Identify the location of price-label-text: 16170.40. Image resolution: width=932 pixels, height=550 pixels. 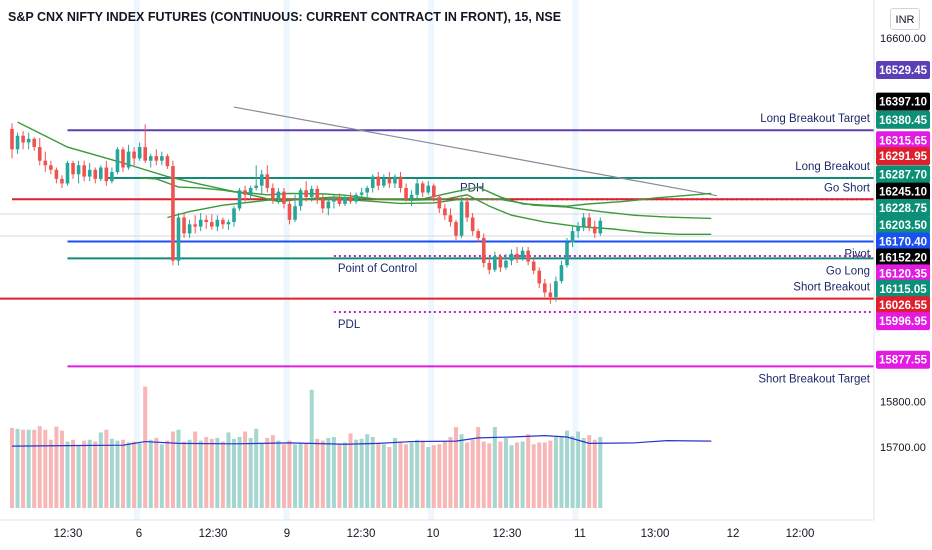
(903, 243).